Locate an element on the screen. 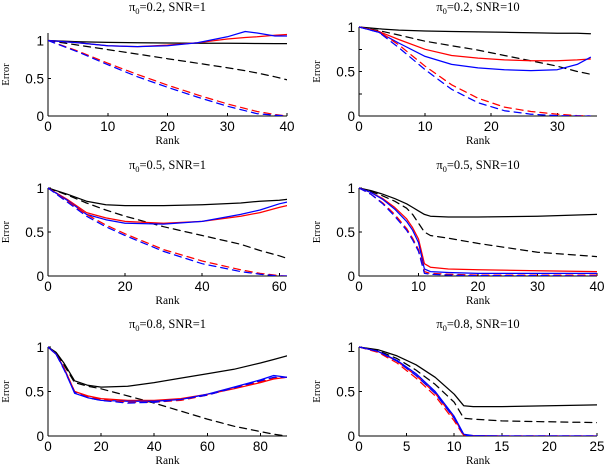 The height and width of the screenshot is (473, 609). x-tick-label: 5 is located at coordinates (407, 446).